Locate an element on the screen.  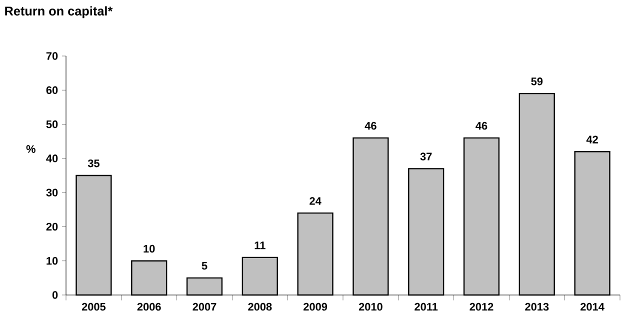
x-tick-label: 2014 is located at coordinates (592, 306).